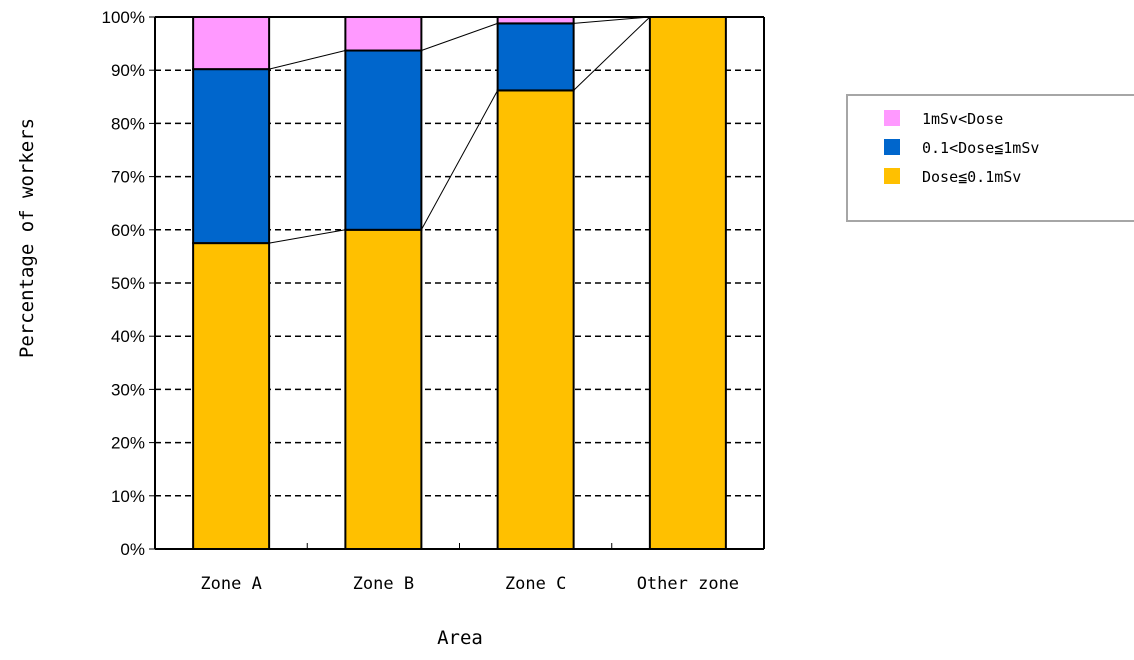  I want to click on series-lines, so click(460, 130).